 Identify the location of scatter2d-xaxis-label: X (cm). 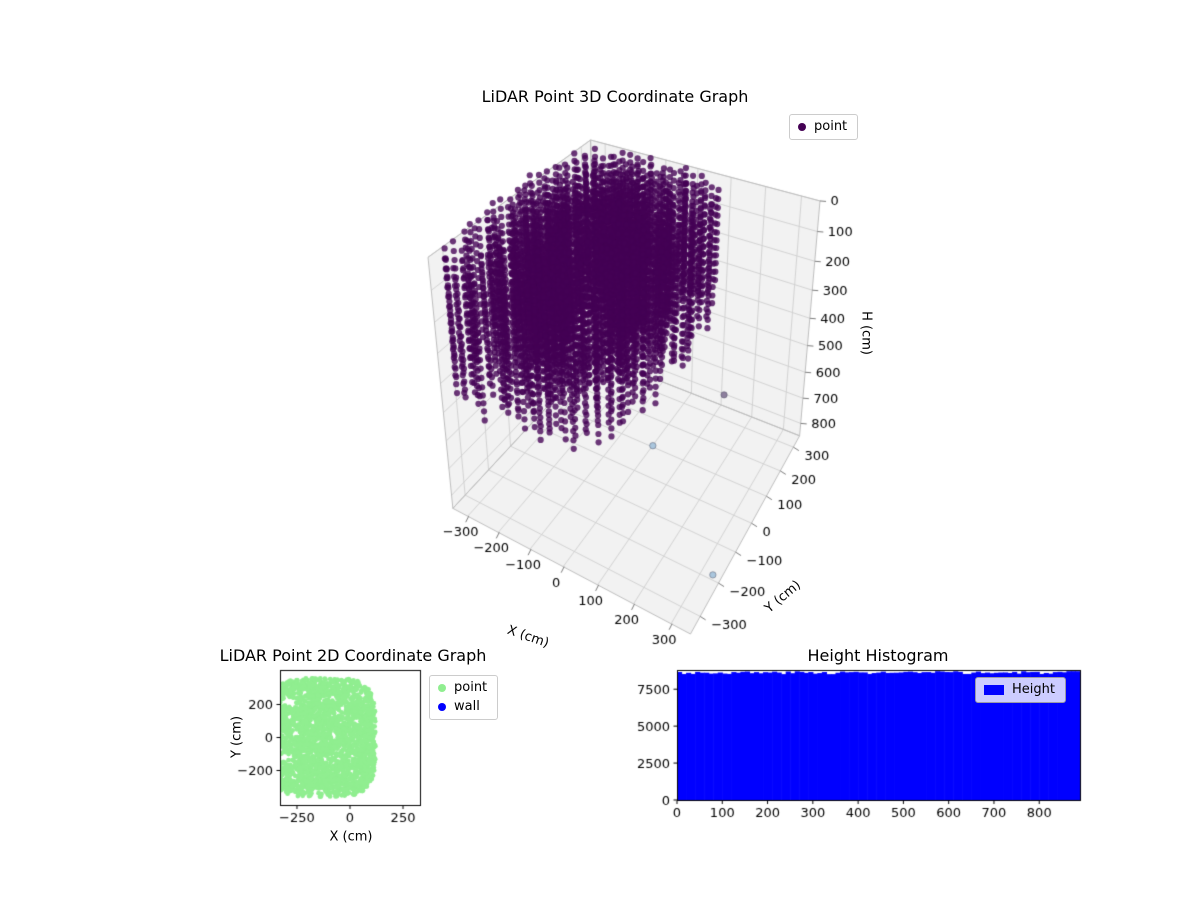
(351, 837).